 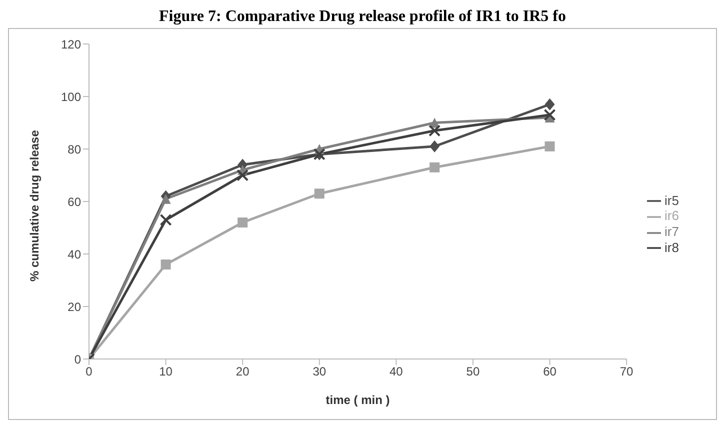 I want to click on y-tick-label: 0, so click(x=78, y=359).